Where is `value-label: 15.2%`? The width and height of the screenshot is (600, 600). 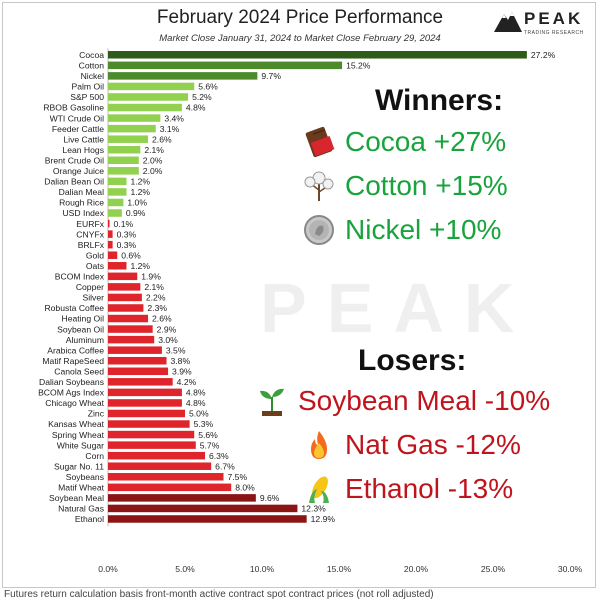
value-label: 15.2% is located at coordinates (358, 66).